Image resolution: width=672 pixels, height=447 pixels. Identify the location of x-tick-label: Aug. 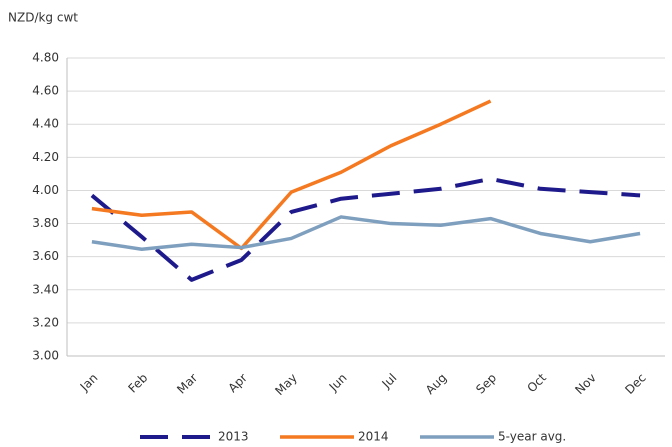
(436, 384).